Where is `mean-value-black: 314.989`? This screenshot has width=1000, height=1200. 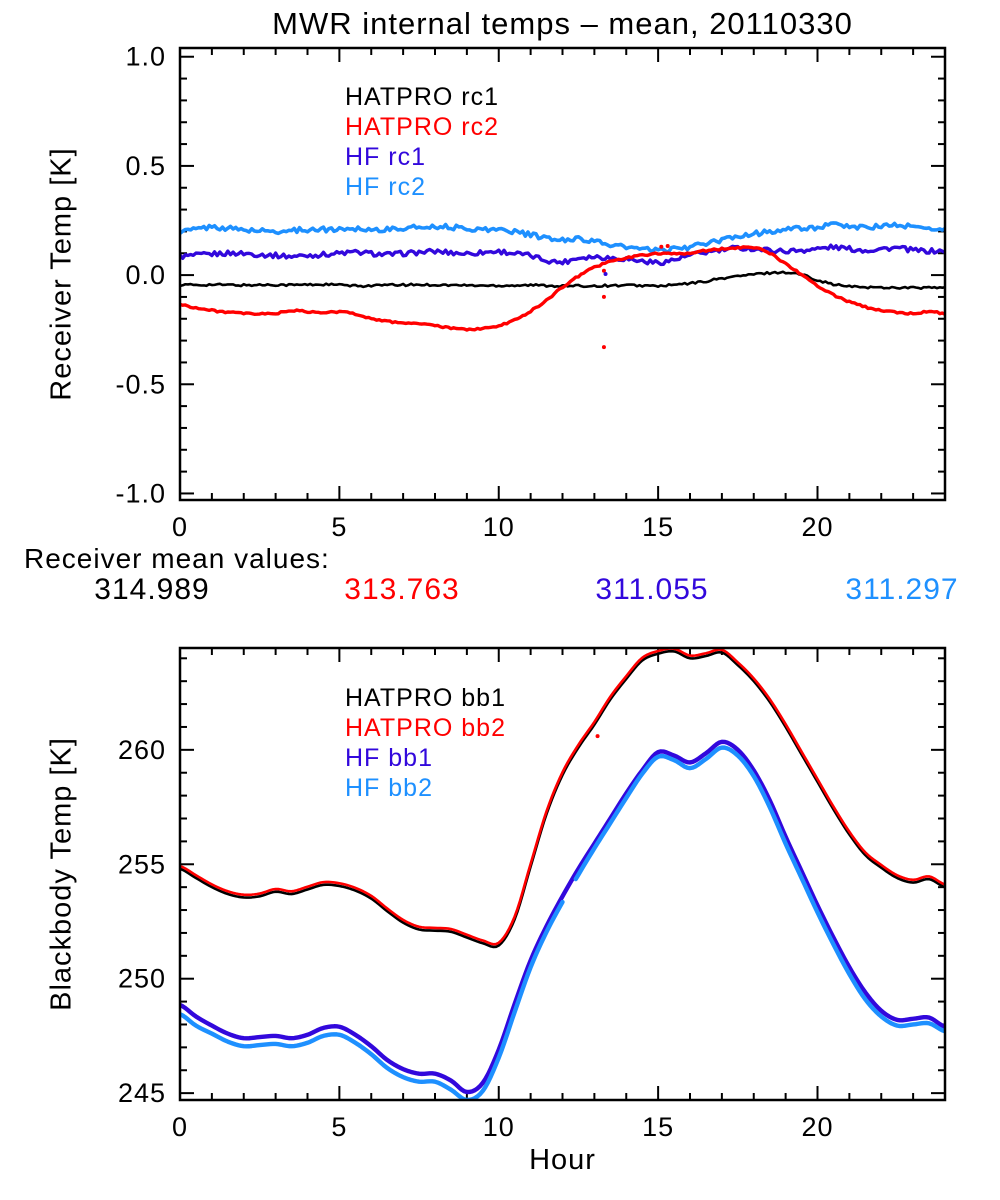
mean-value-black: 314.989 is located at coordinates (152, 589).